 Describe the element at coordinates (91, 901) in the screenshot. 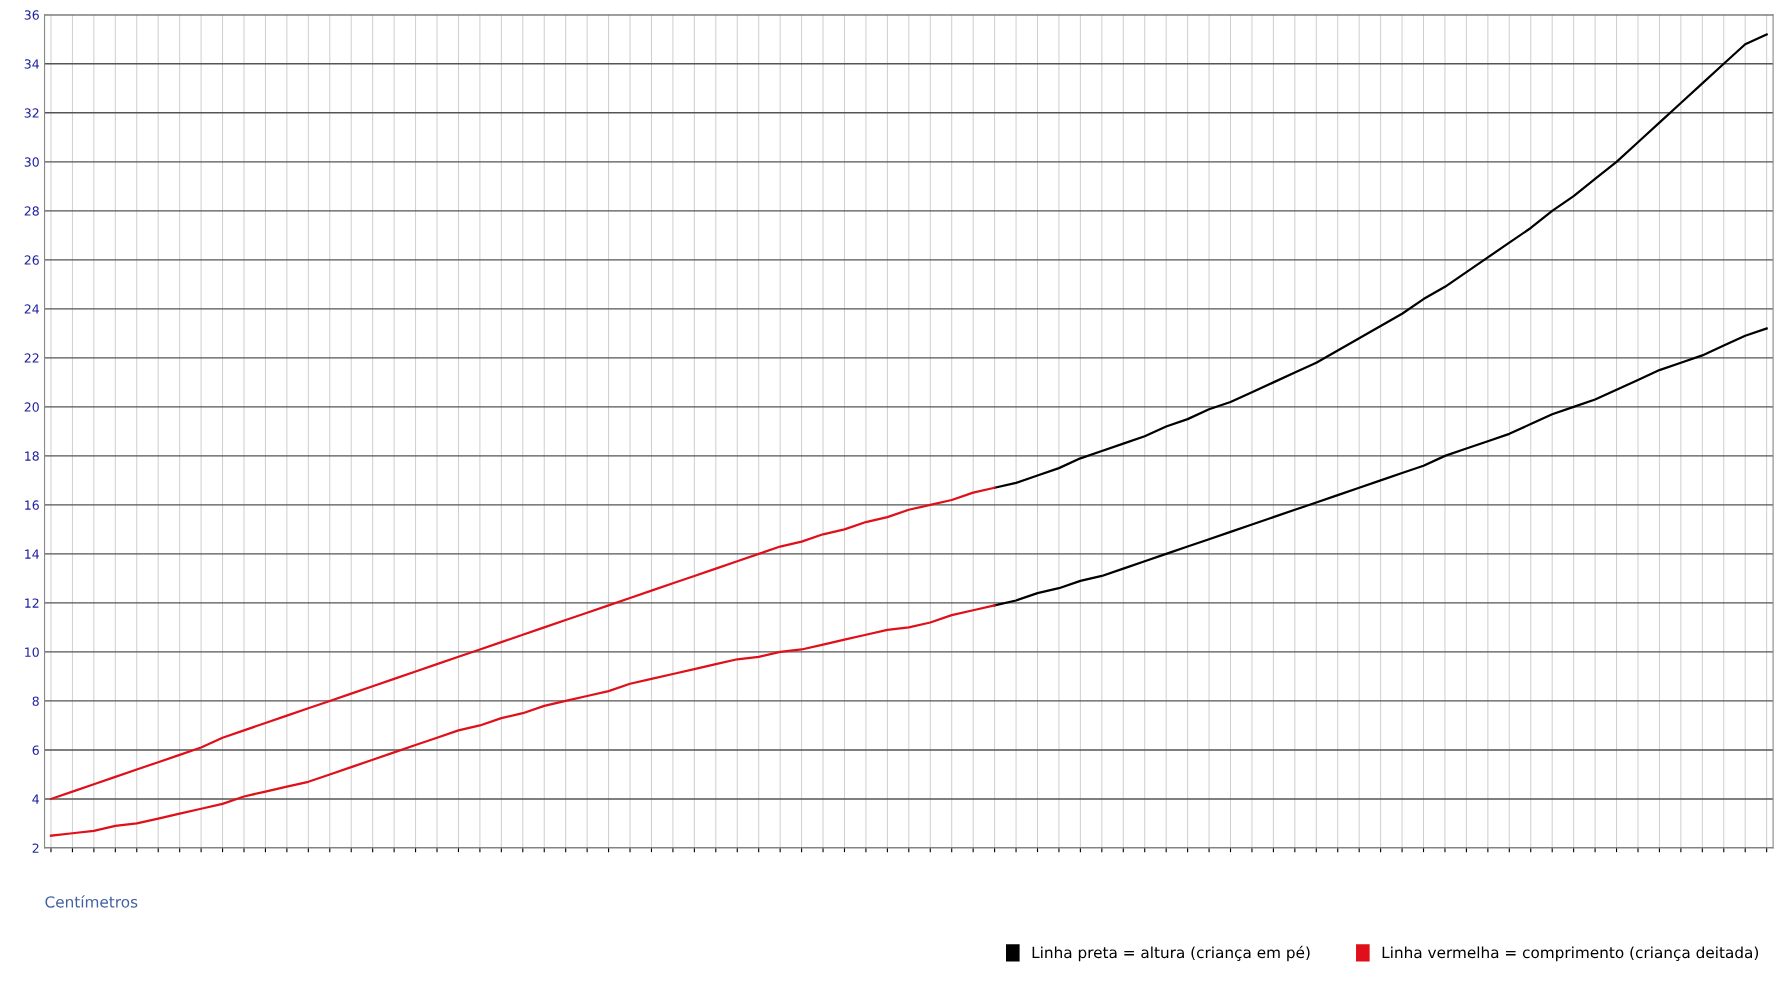

I see `x-axis-title: Centímetros` at that location.